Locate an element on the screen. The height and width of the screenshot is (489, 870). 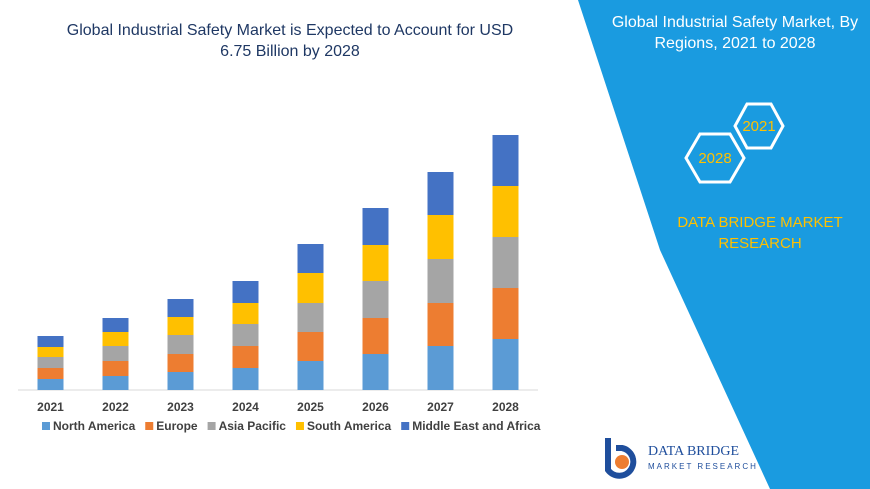
x-tick-label: 2021 is located at coordinates (50, 407).